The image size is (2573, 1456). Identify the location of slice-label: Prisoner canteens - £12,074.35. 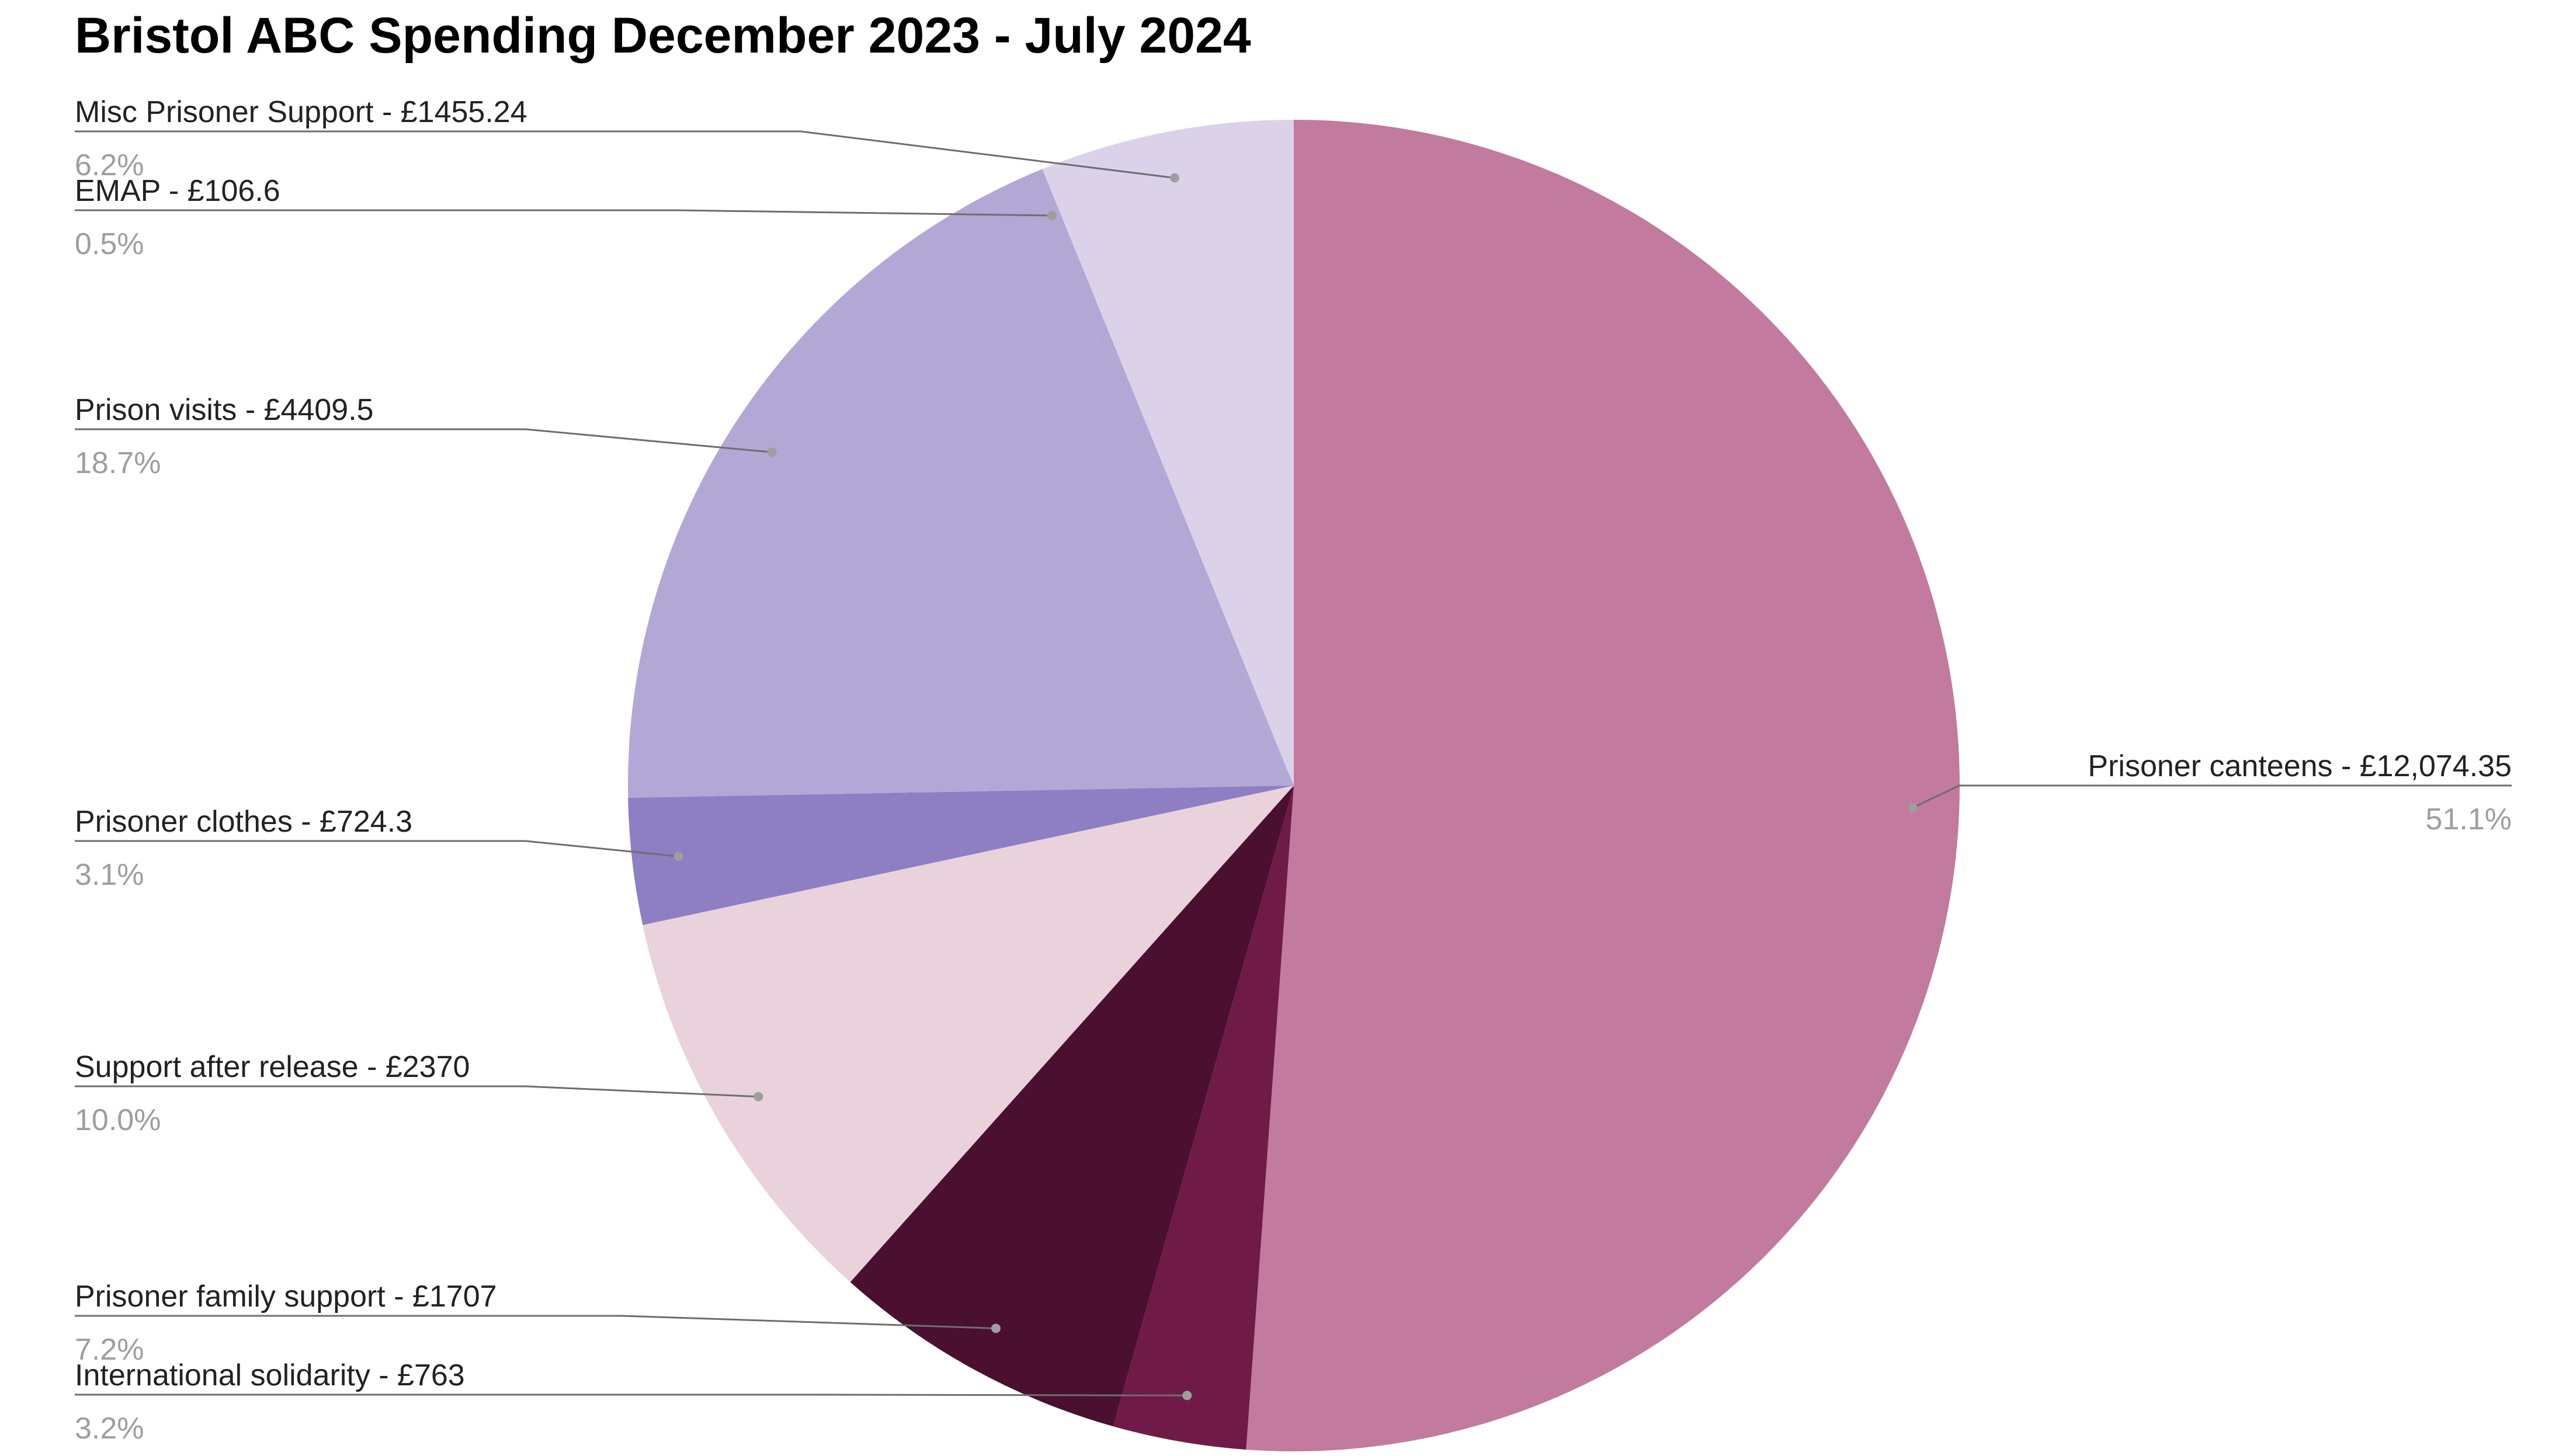
(2300, 766).